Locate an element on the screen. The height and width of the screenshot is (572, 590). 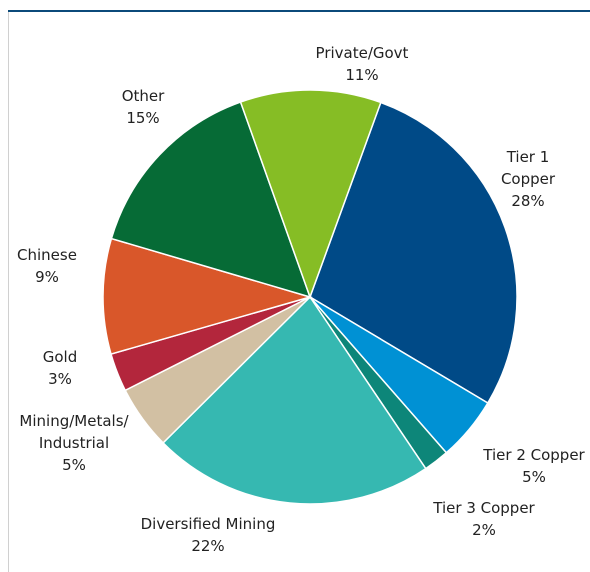
slice-name: Copper is located at coordinates (528, 179).